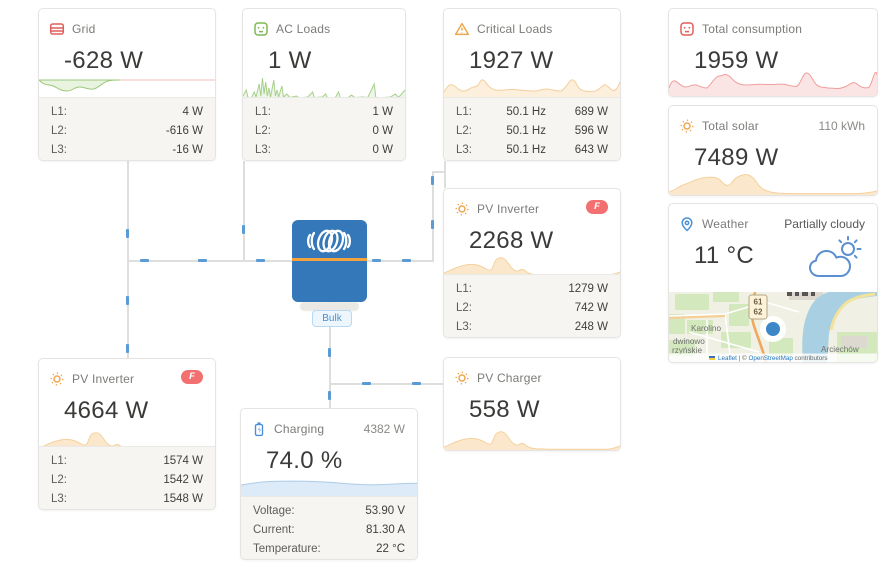 This screenshot has height=569, width=891. What do you see at coordinates (433, 216) in the screenshot?
I see `connection-line-critical-vertical` at bounding box center [433, 216].